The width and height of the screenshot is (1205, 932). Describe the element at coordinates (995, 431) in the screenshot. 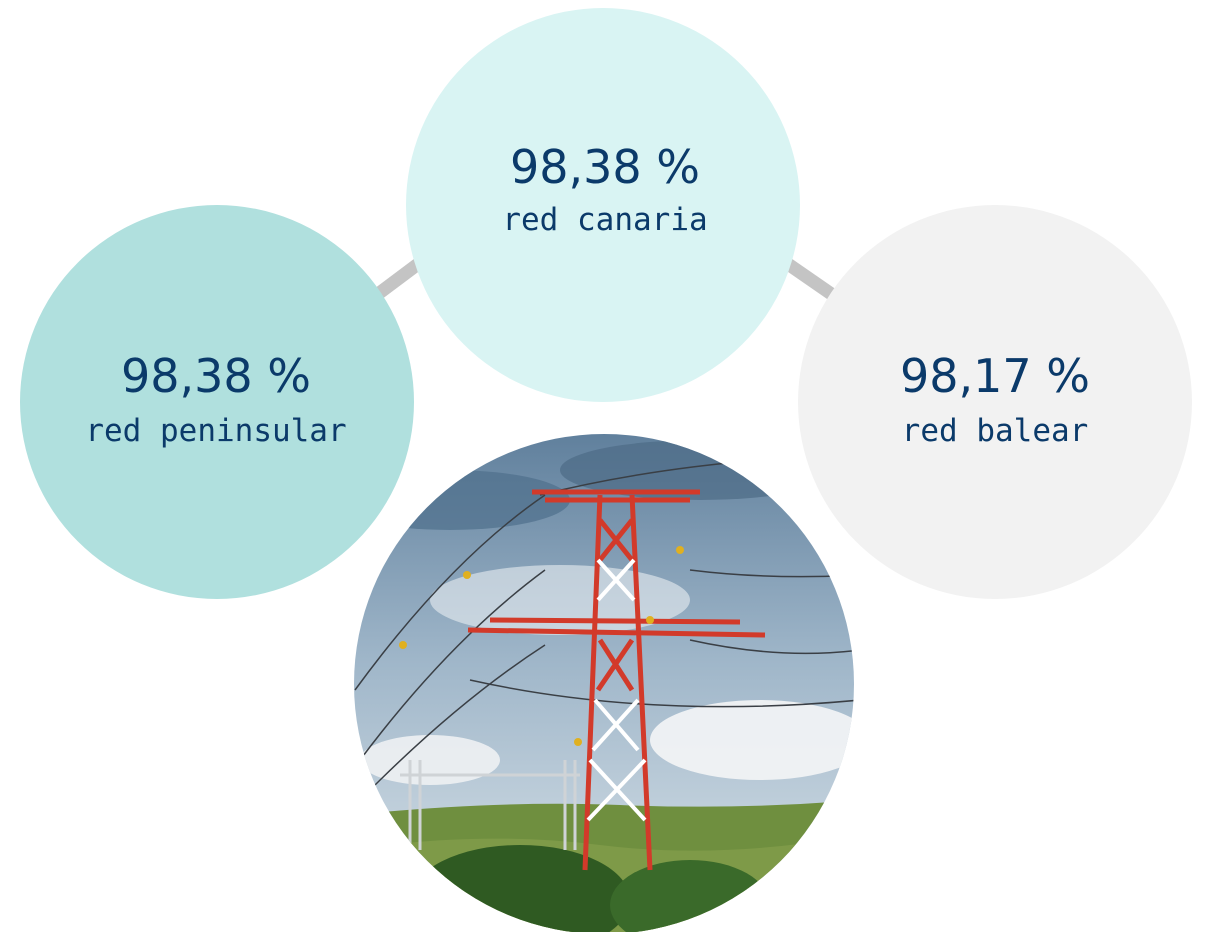

I see `stat-label: red balear` at that location.